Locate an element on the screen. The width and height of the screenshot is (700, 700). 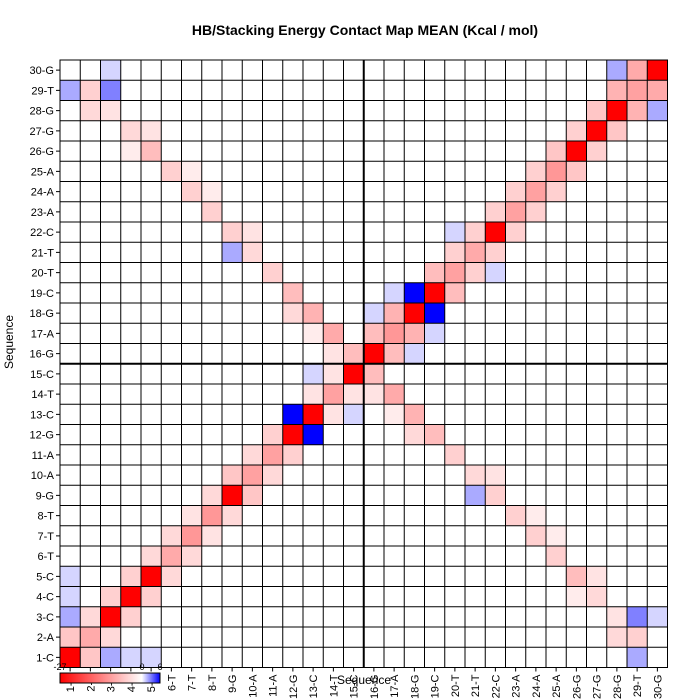
x-tick-label: 22-C is located at coordinates (496, 686).